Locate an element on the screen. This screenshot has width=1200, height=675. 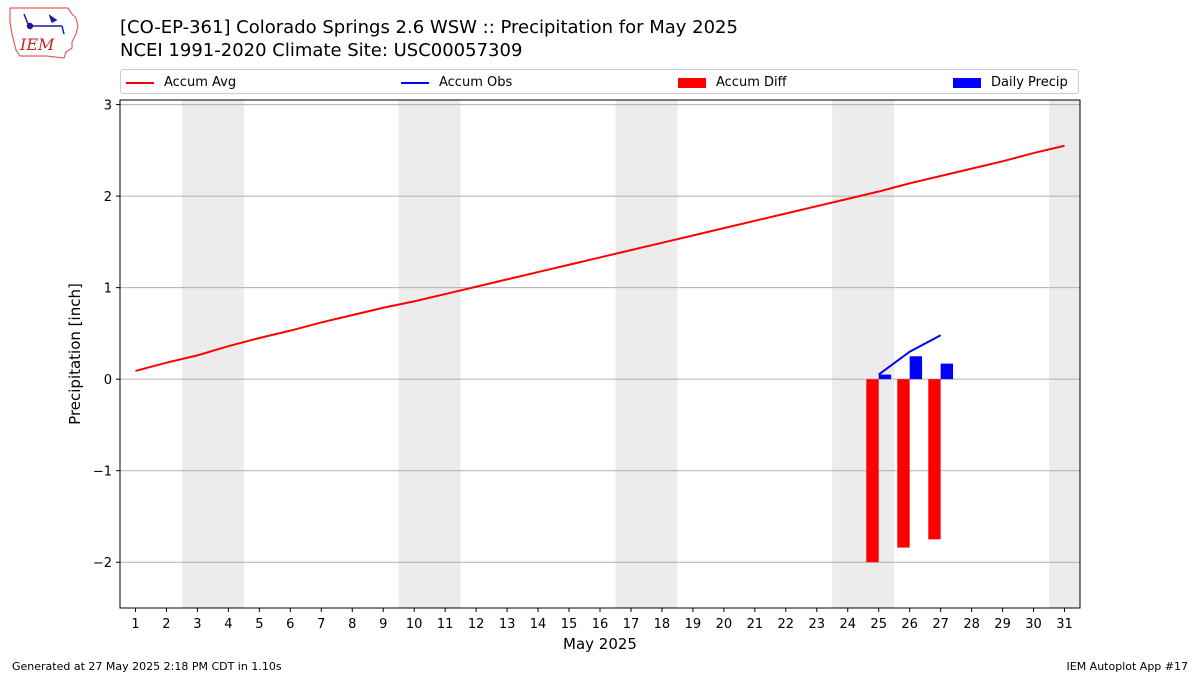
y-tick-label: 1 is located at coordinates (108, 289).